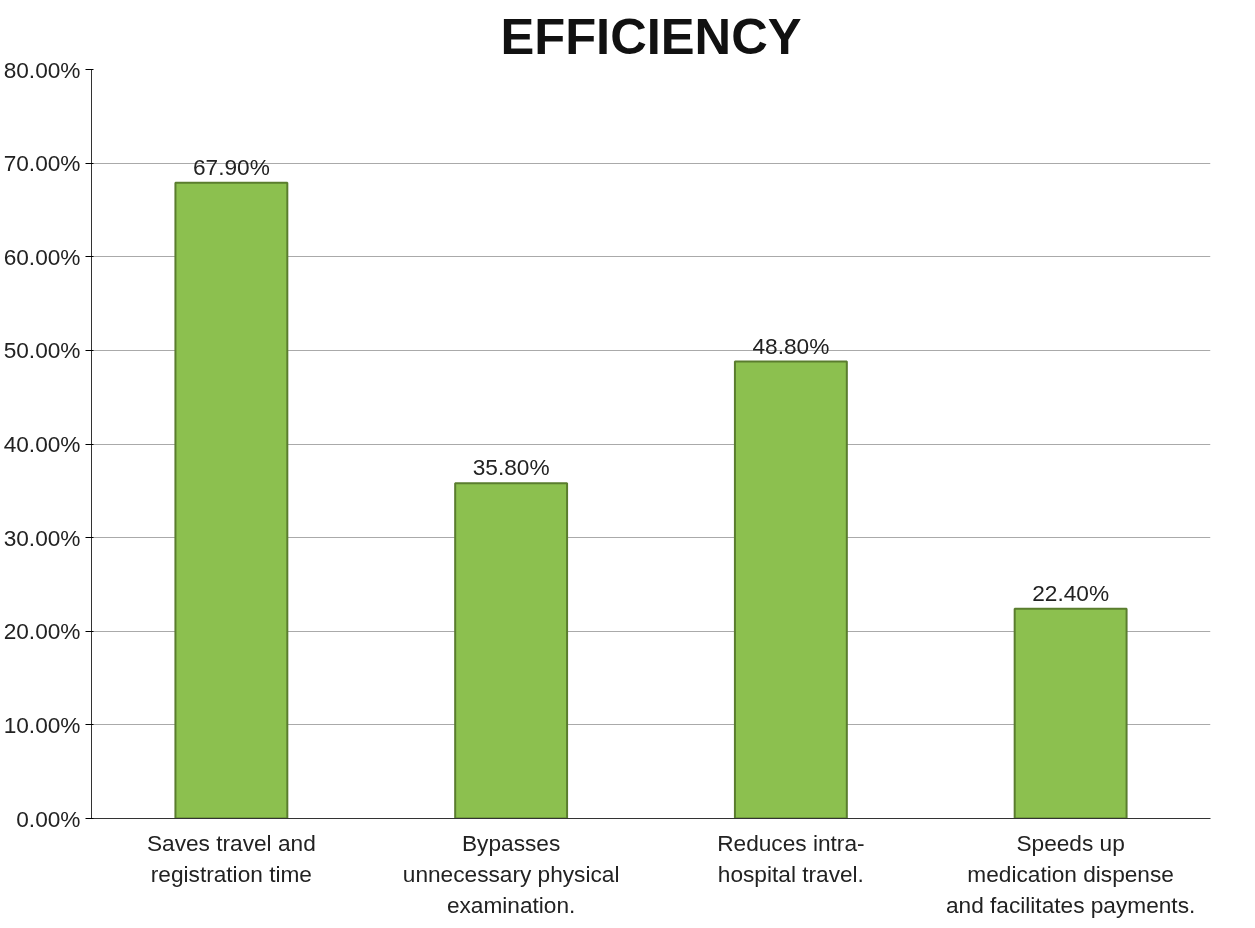 This screenshot has width=1255, height=928. I want to click on chart-title: EFFICIENCY, so click(651, 36).